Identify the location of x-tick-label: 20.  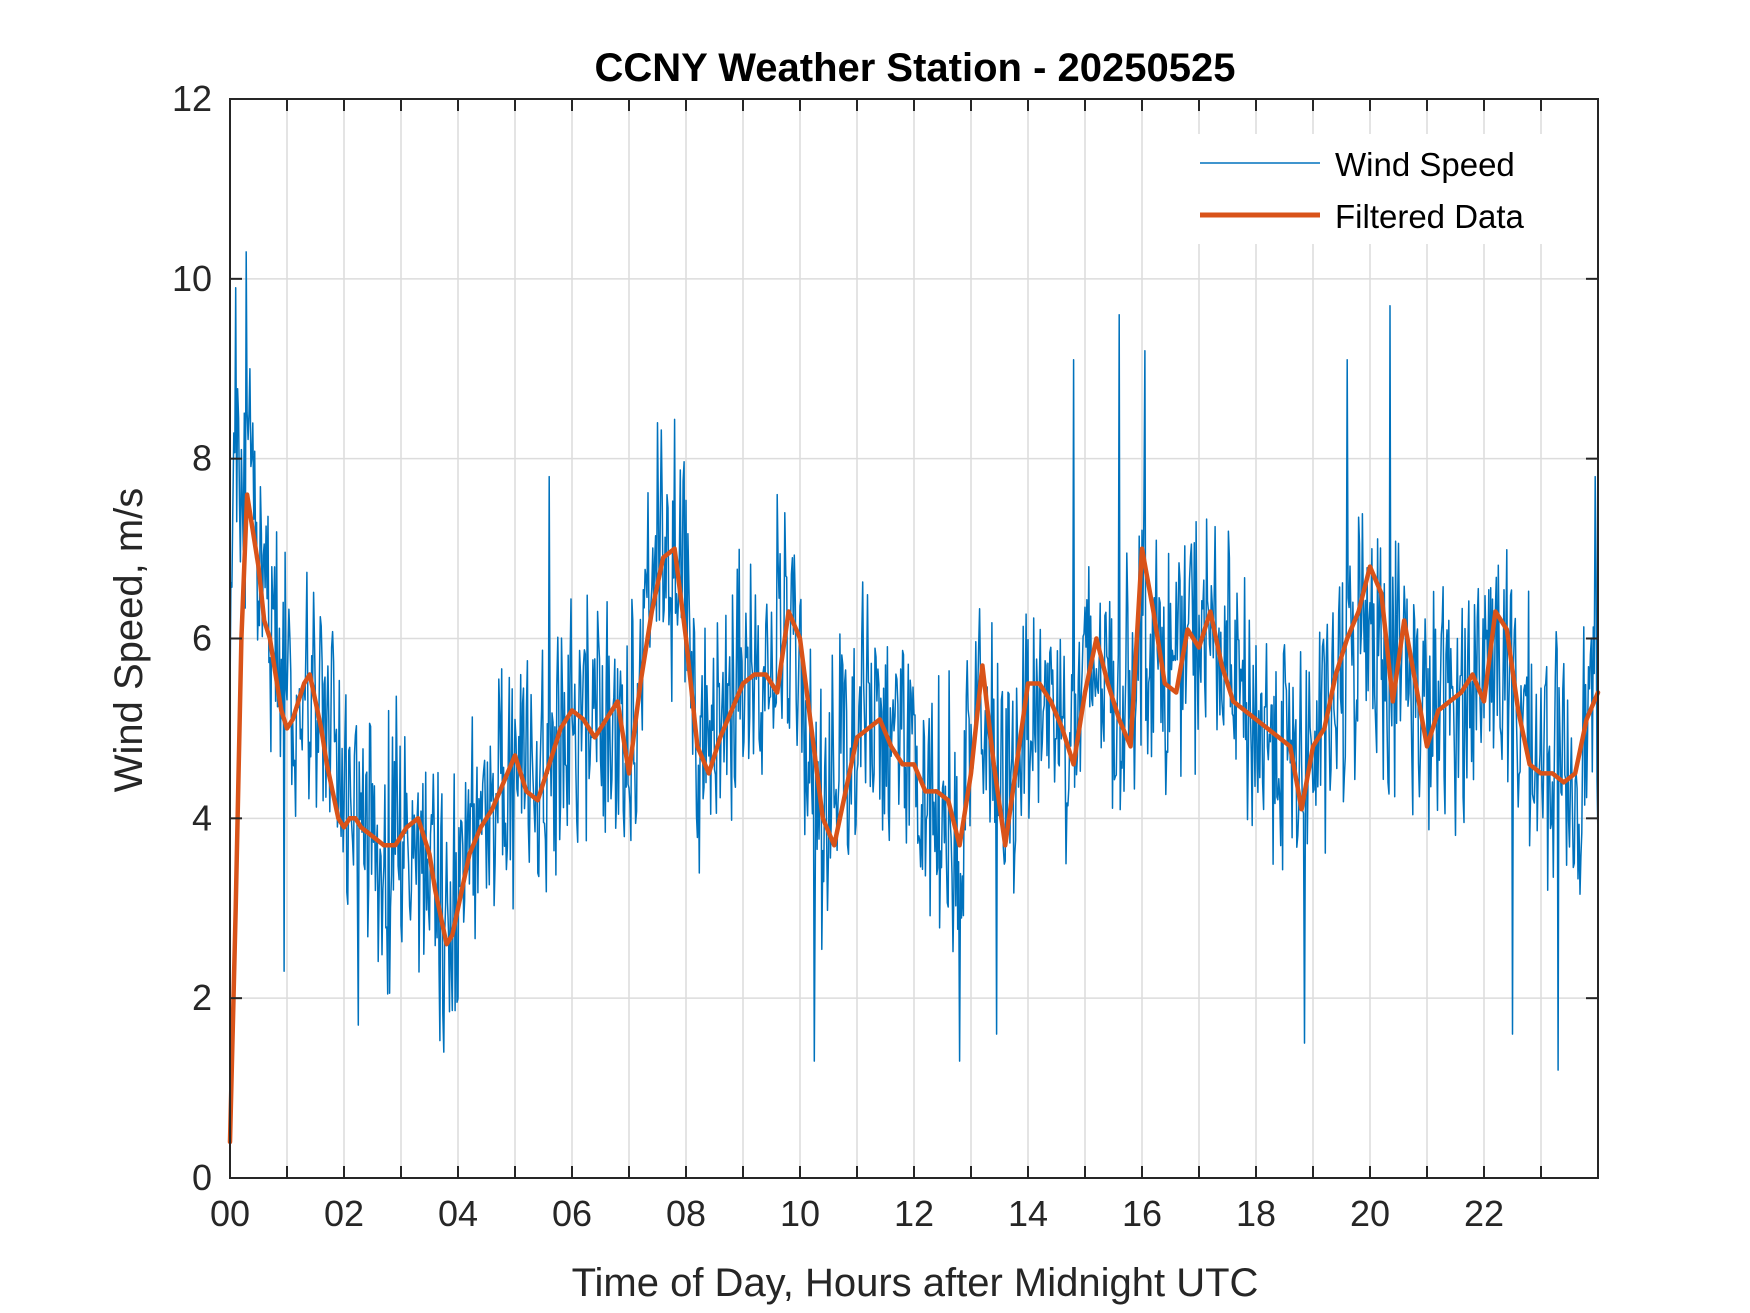
(1370, 1213).